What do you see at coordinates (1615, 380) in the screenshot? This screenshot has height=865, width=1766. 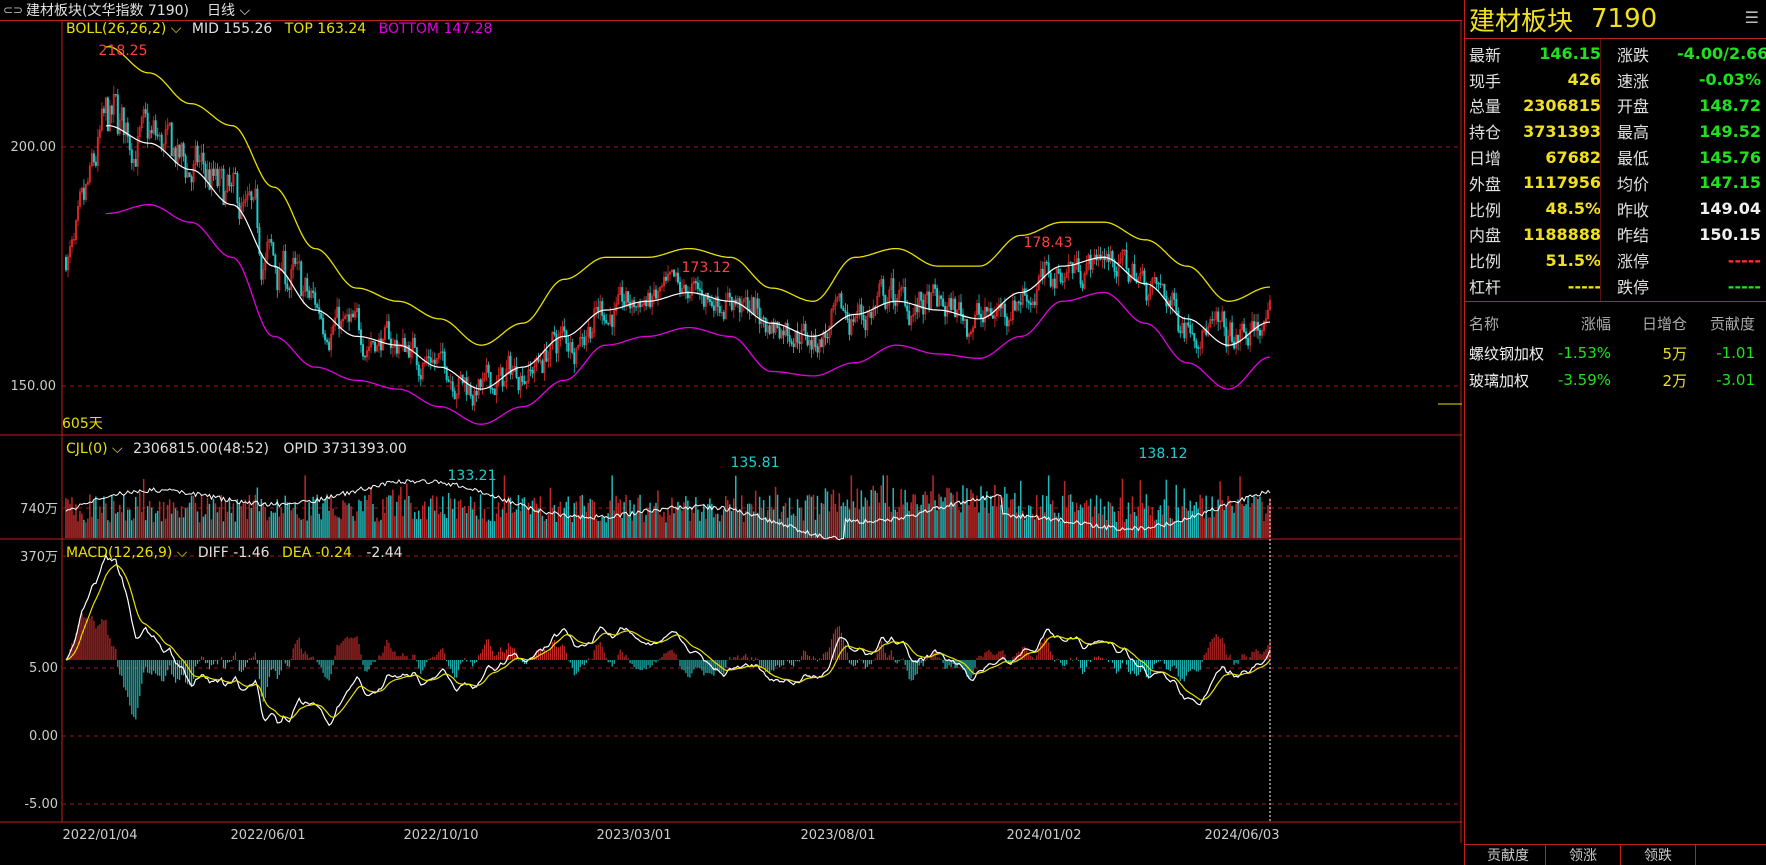 I see `component-row: 玻璃加权 -3.59% 2万 -3.01` at bounding box center [1615, 380].